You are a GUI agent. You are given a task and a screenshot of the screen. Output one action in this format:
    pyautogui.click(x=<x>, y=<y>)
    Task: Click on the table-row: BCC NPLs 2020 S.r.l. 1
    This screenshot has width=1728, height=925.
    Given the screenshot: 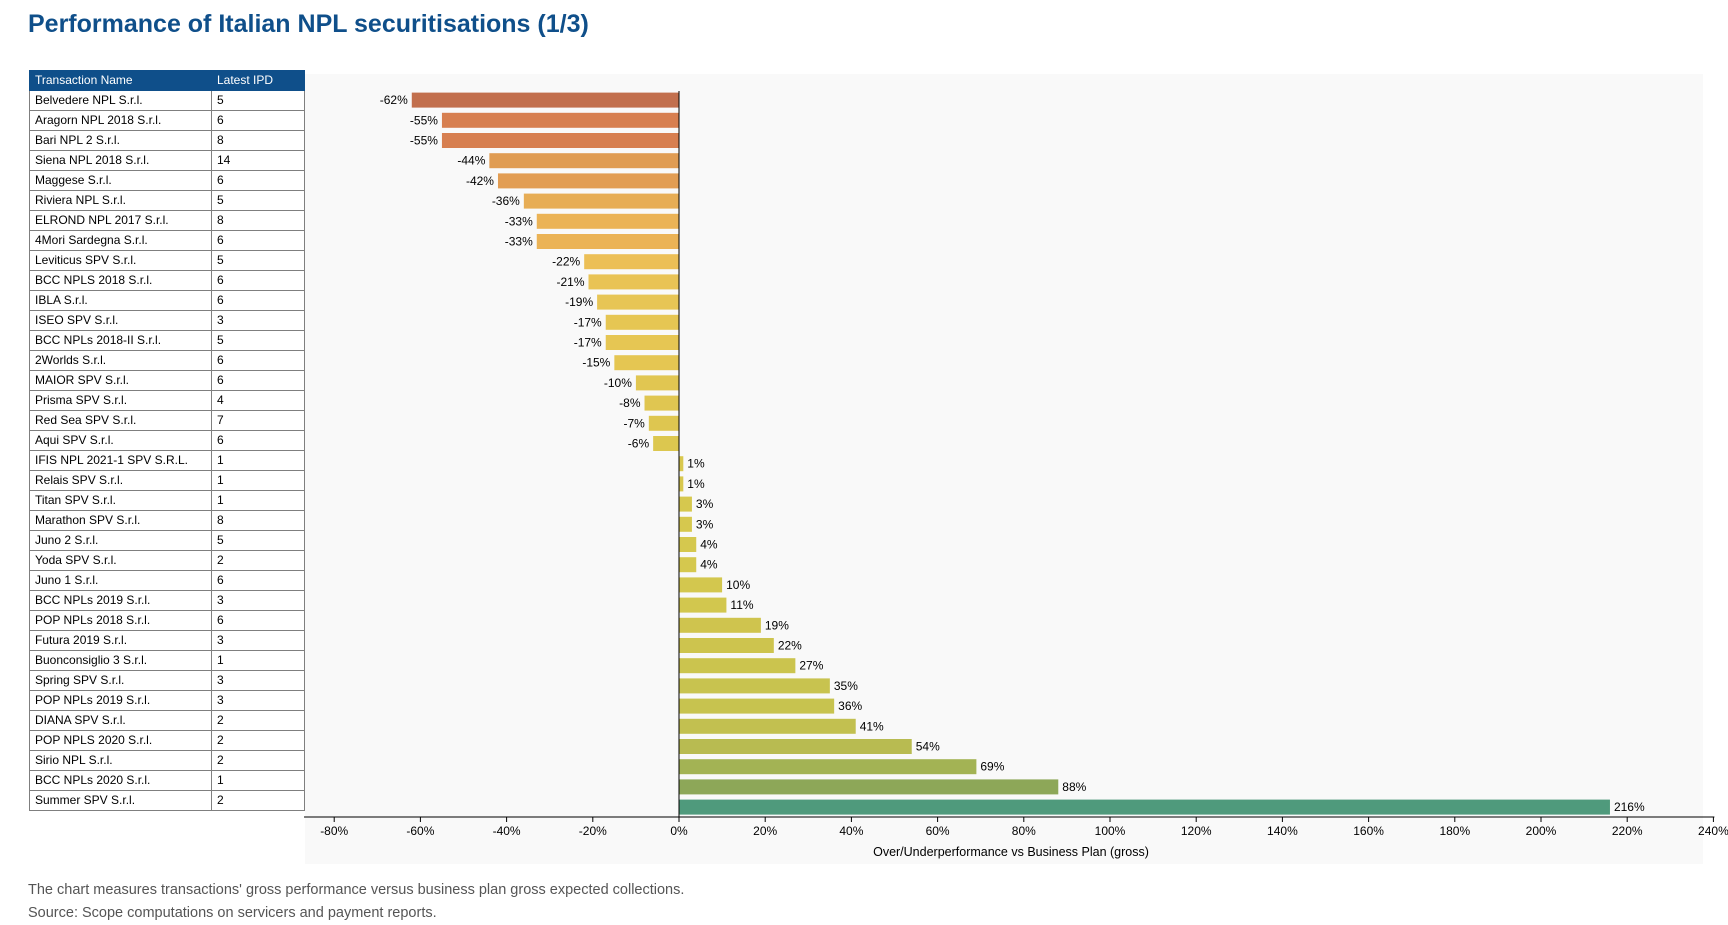 What is the action you would take?
    pyautogui.click(x=167, y=780)
    